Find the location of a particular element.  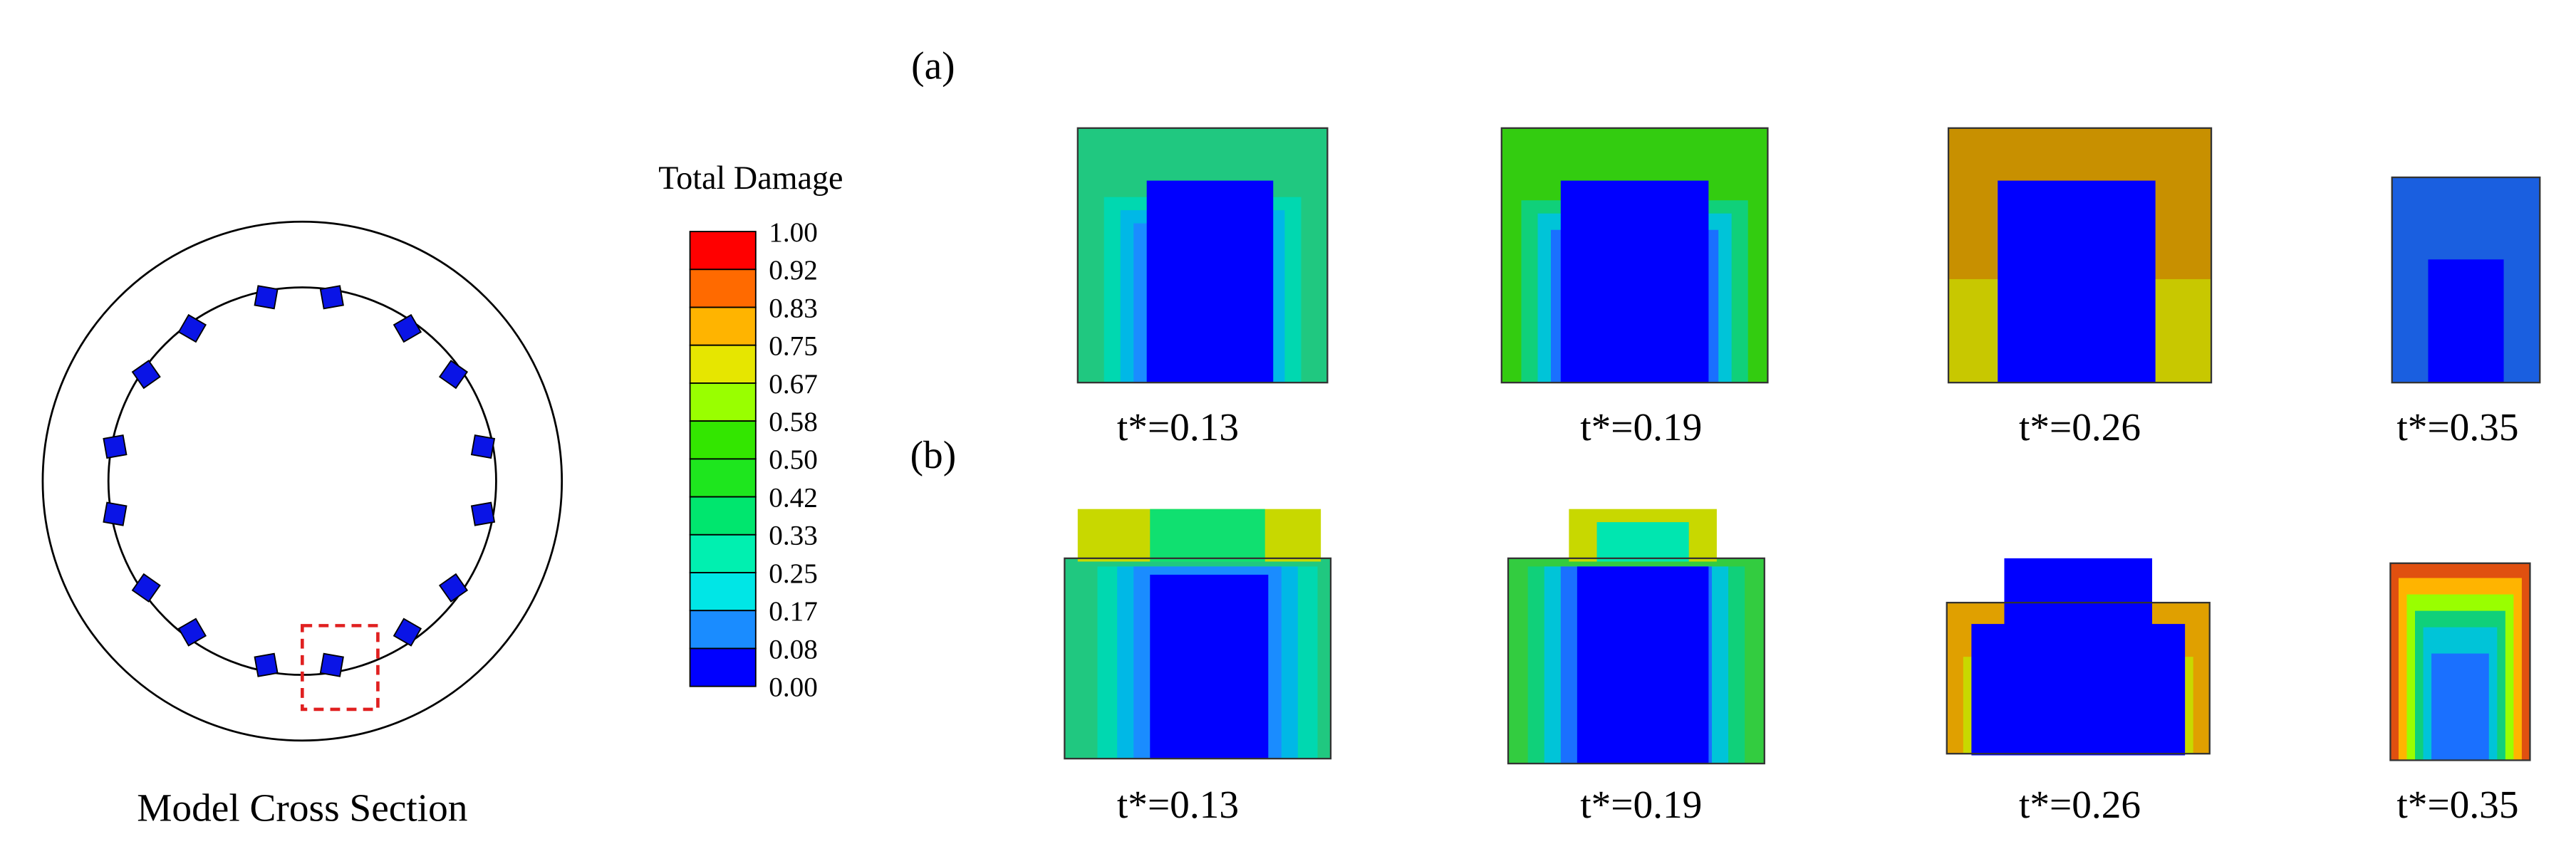

steel-blocks is located at coordinates (299, 481).